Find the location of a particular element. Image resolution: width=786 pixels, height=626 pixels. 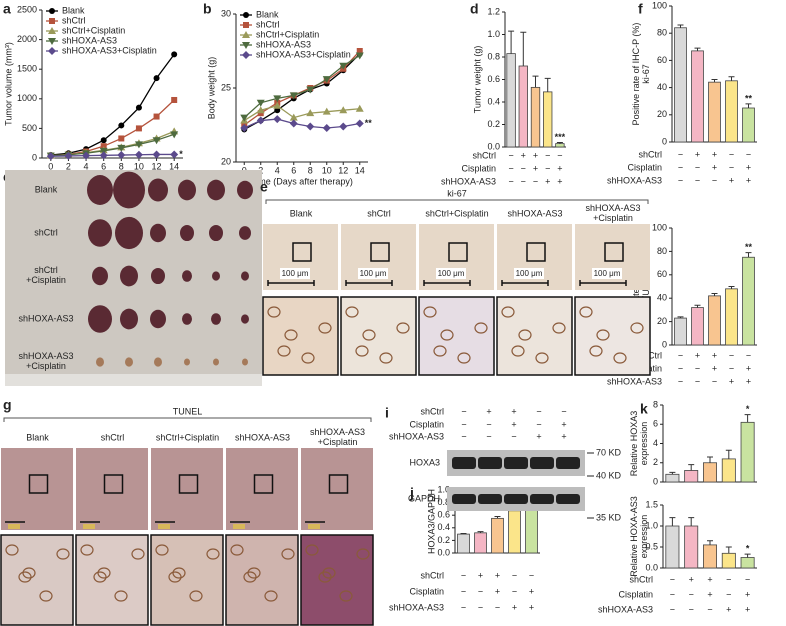

condition-name: shHOXA-AS3 is located at coordinates (416, 436).